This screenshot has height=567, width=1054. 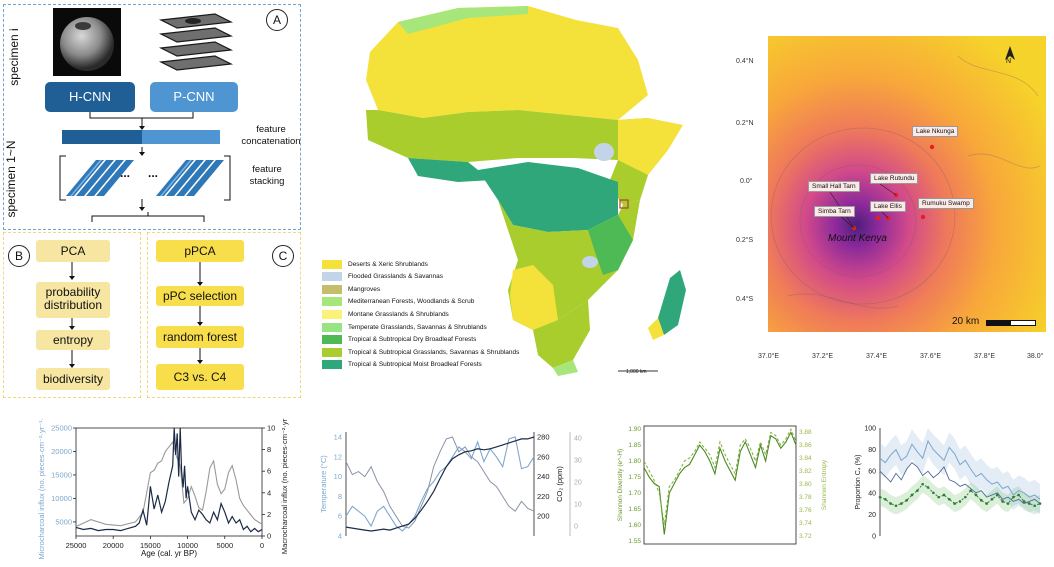 I want to click on y-tick-label: 5000, so click(x=63, y=521).